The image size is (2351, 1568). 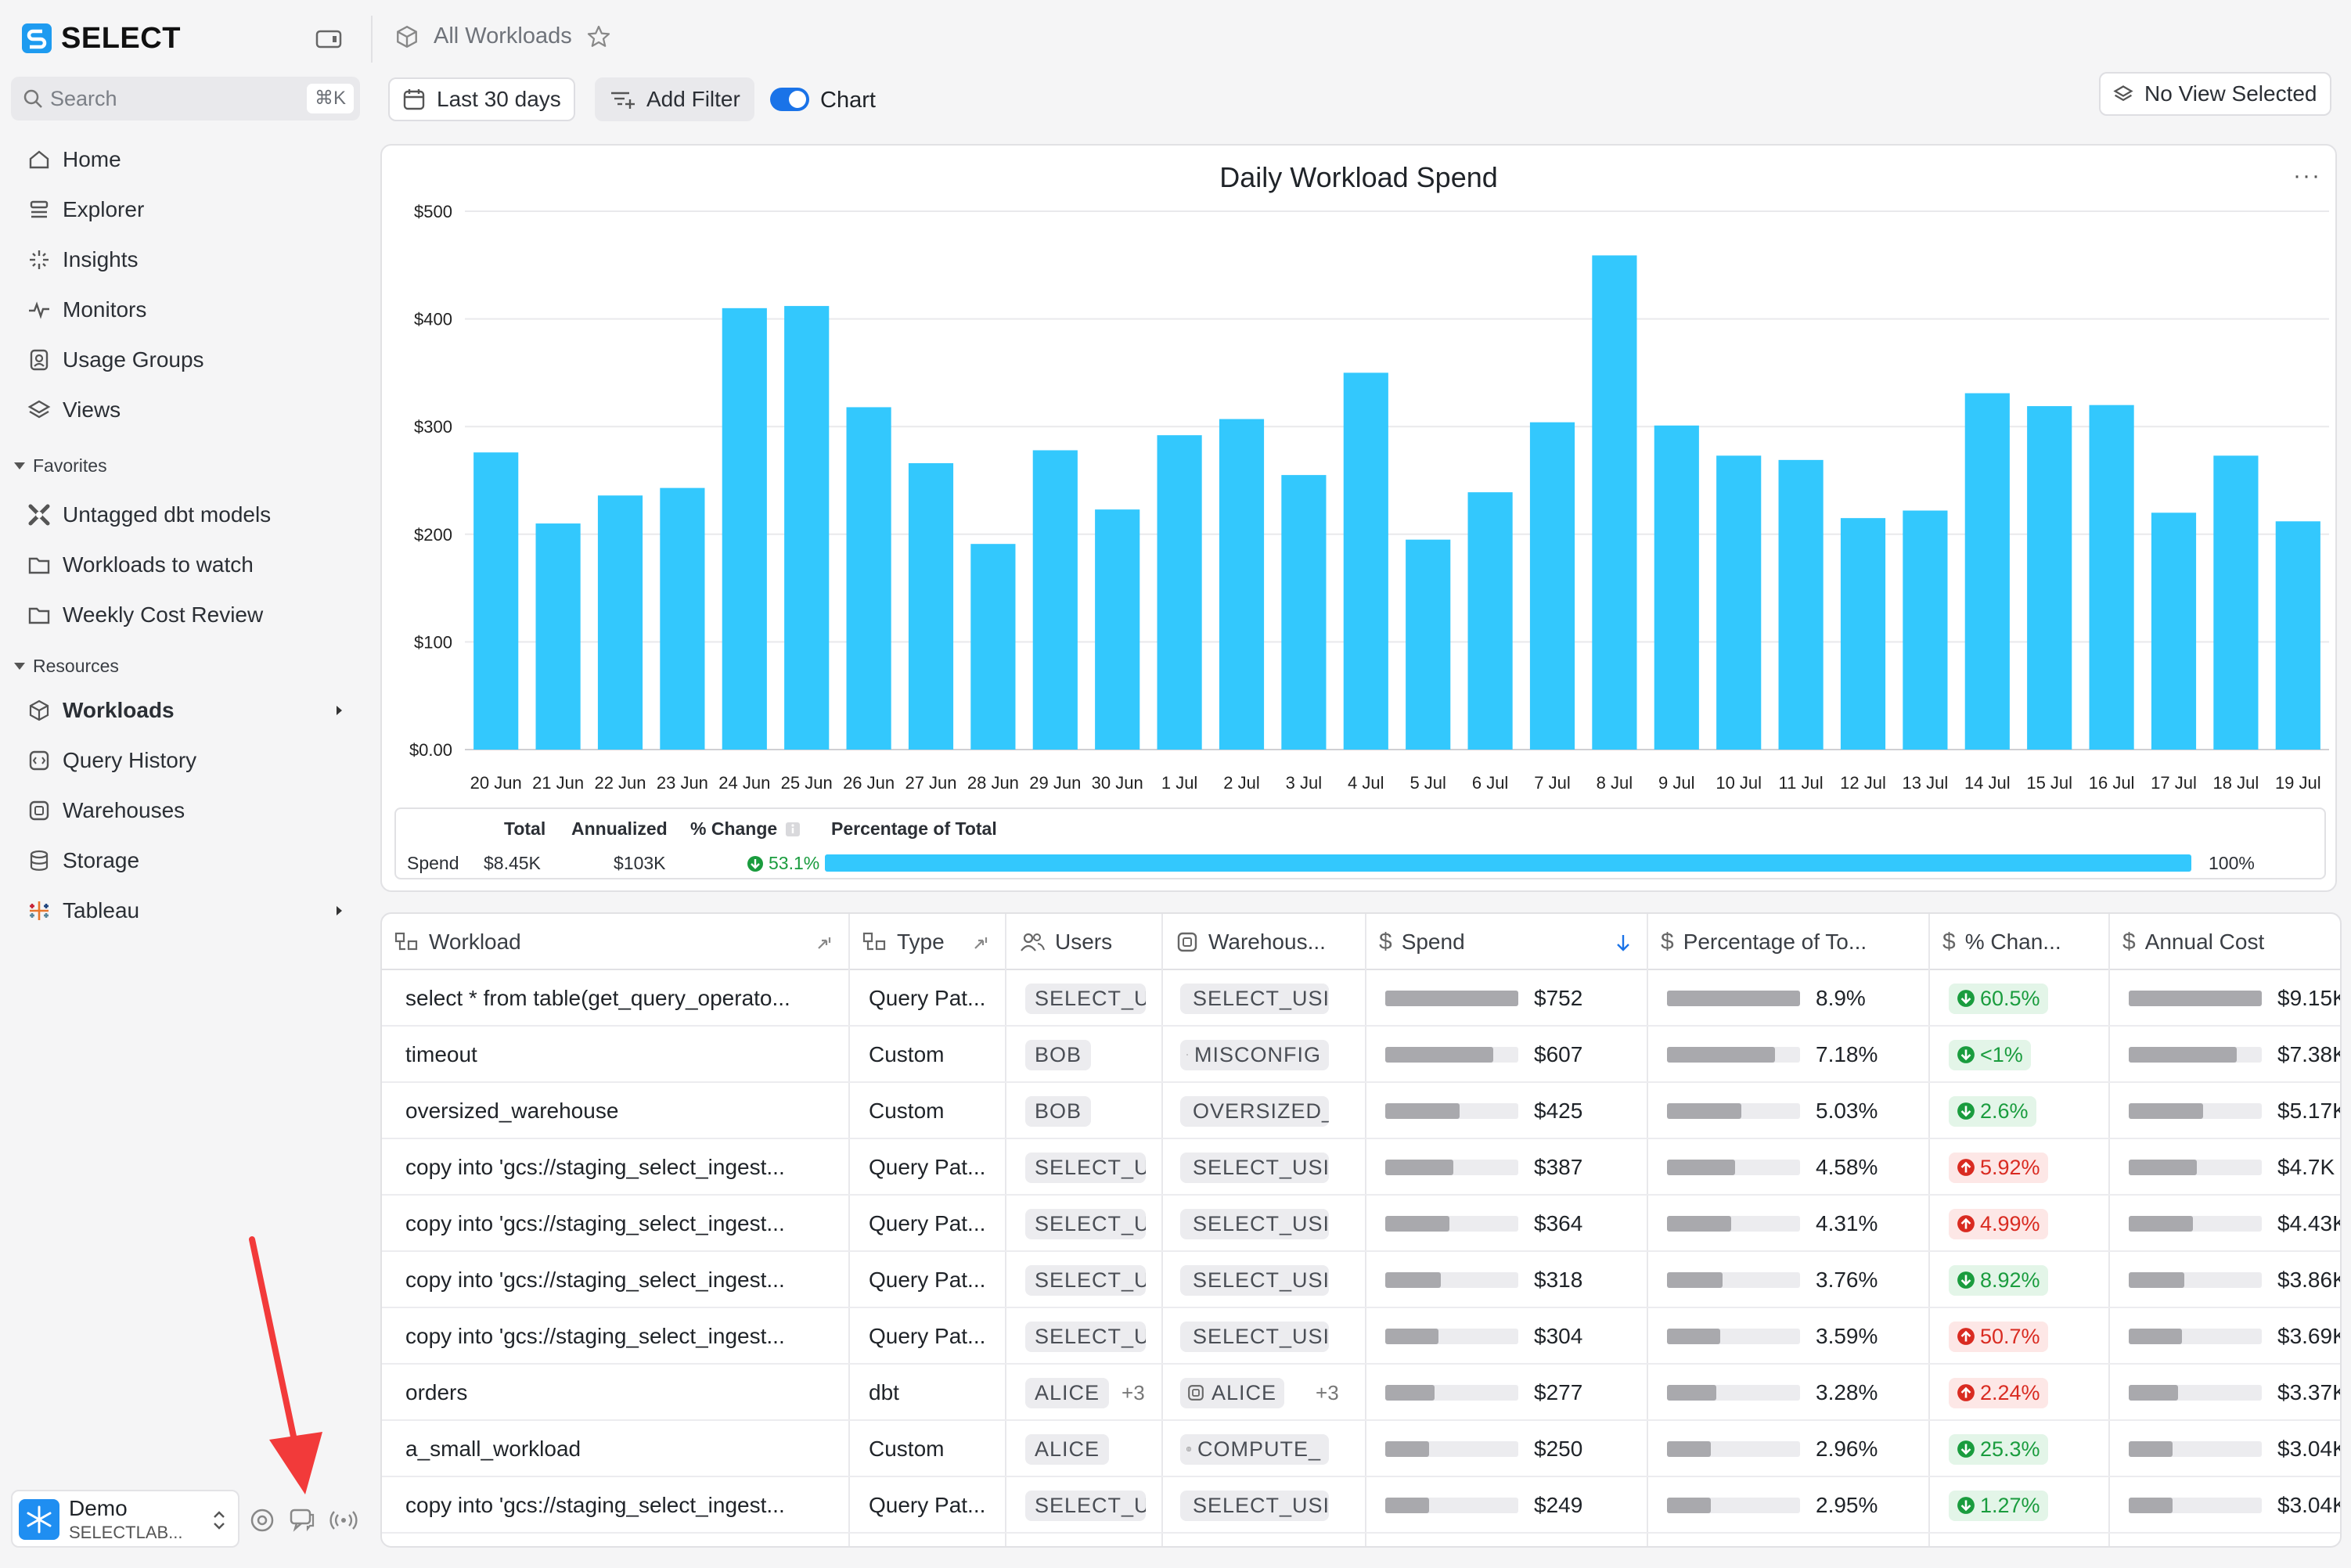 I want to click on sidebar-item-tableau: Tableau, so click(x=188, y=911).